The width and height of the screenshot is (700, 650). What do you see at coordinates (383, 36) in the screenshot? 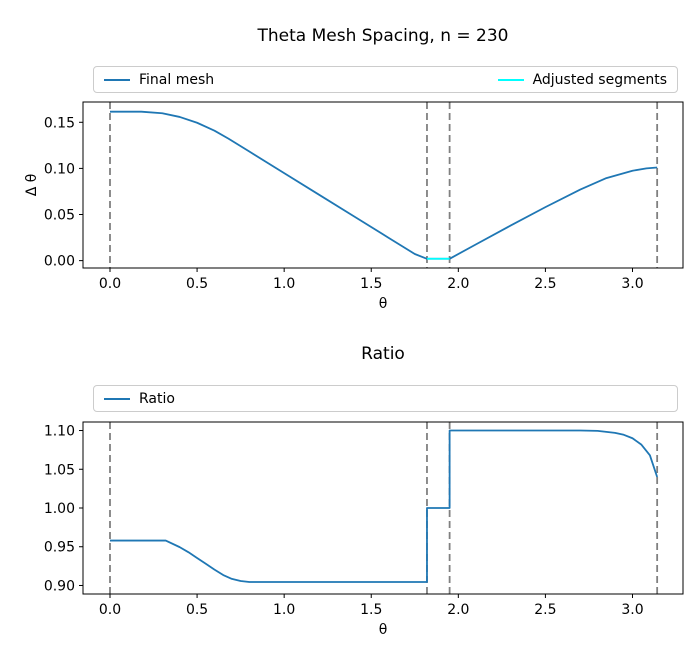
I see `top-chart-title: Theta Mesh Spacing, n = 230` at bounding box center [383, 36].